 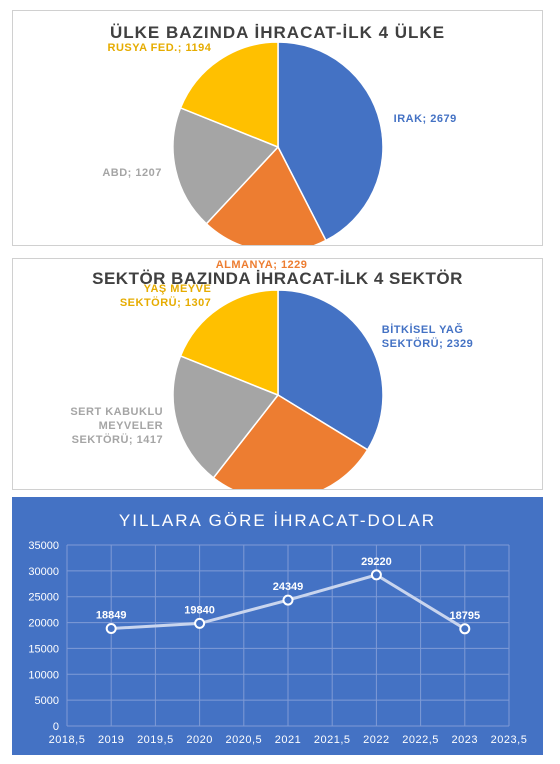 What do you see at coordinates (465, 740) in the screenshot?
I see `x-tick-label: 2023` at bounding box center [465, 740].